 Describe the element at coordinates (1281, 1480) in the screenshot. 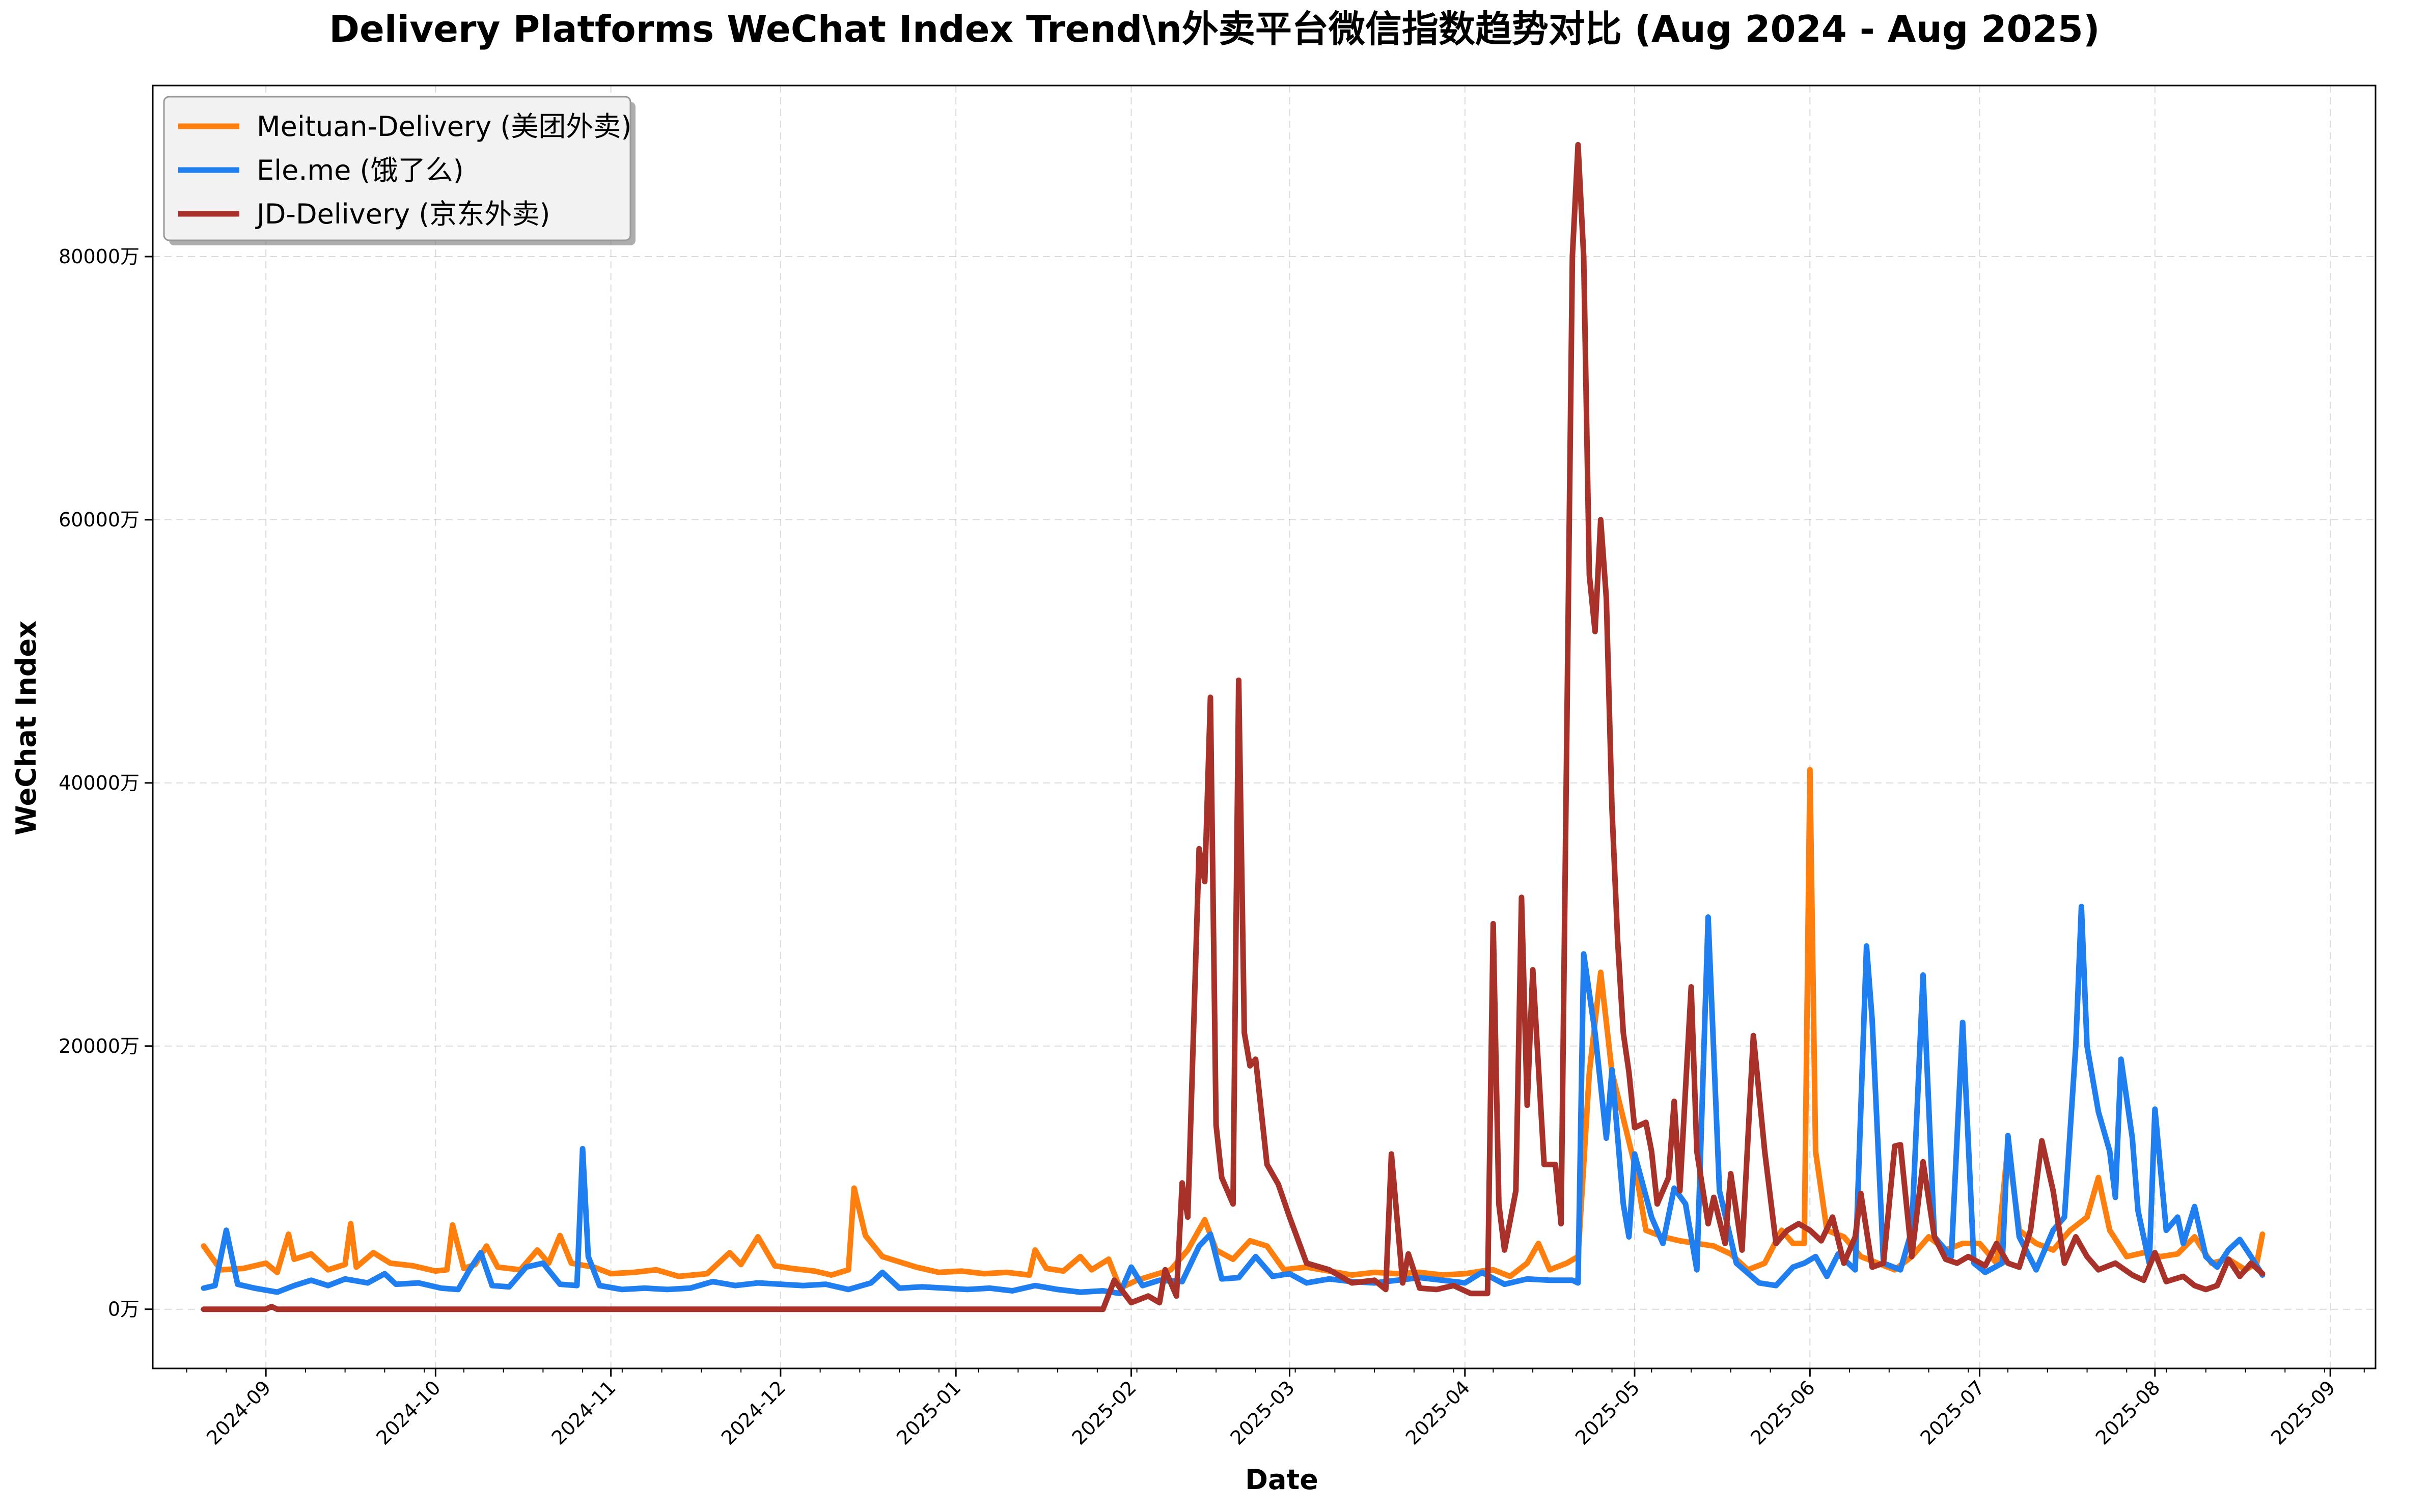

I see `x-axis-label: Date` at that location.